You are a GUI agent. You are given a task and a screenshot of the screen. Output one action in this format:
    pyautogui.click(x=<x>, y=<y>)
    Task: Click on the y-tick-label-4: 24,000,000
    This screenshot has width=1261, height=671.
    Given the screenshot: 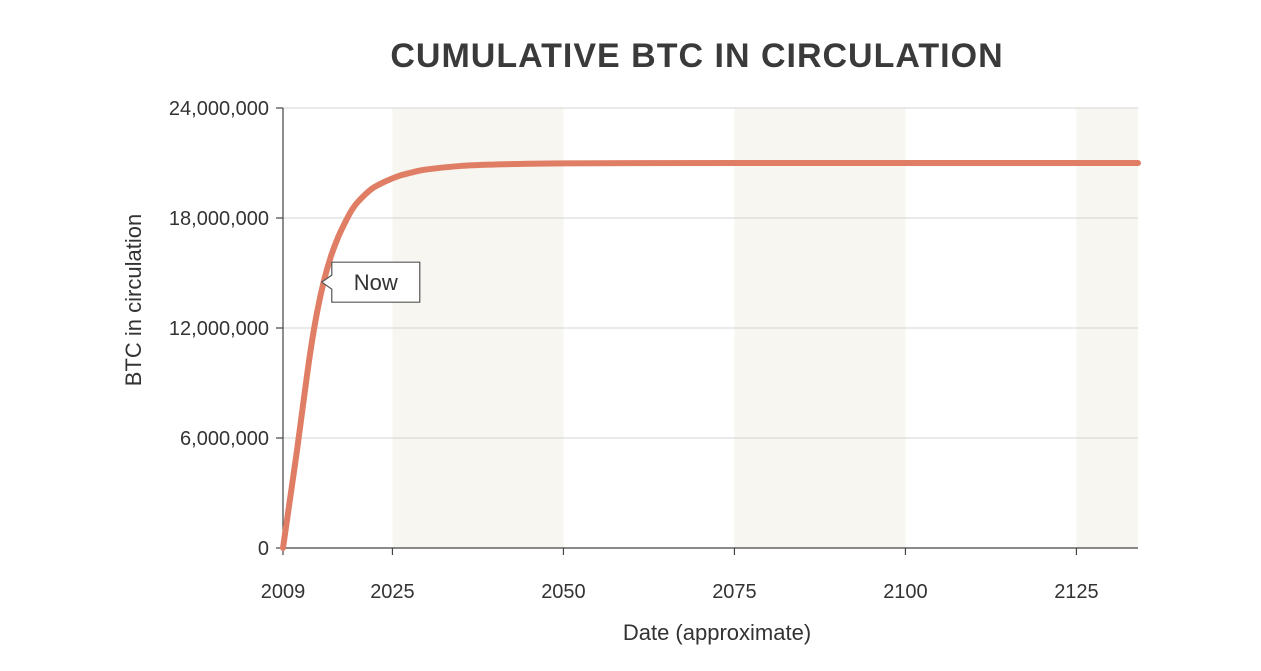 What is the action you would take?
    pyautogui.click(x=219, y=109)
    